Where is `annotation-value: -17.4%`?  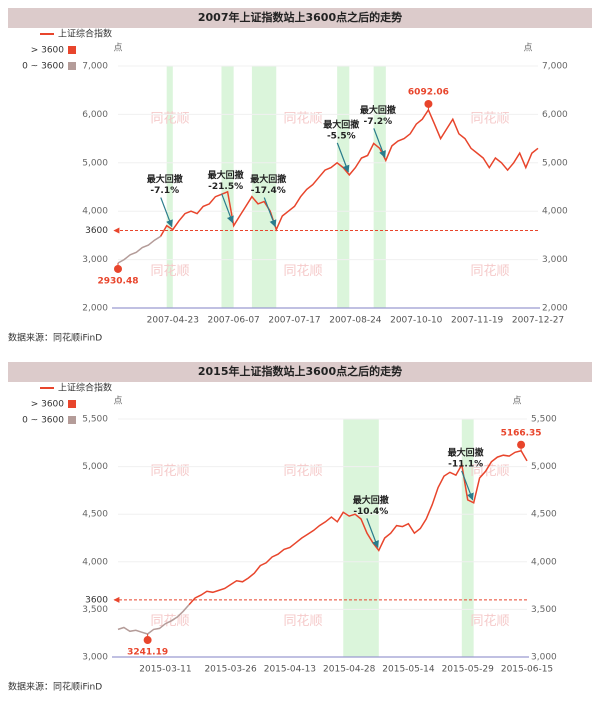
annotation-value: -17.4% is located at coordinates (268, 191).